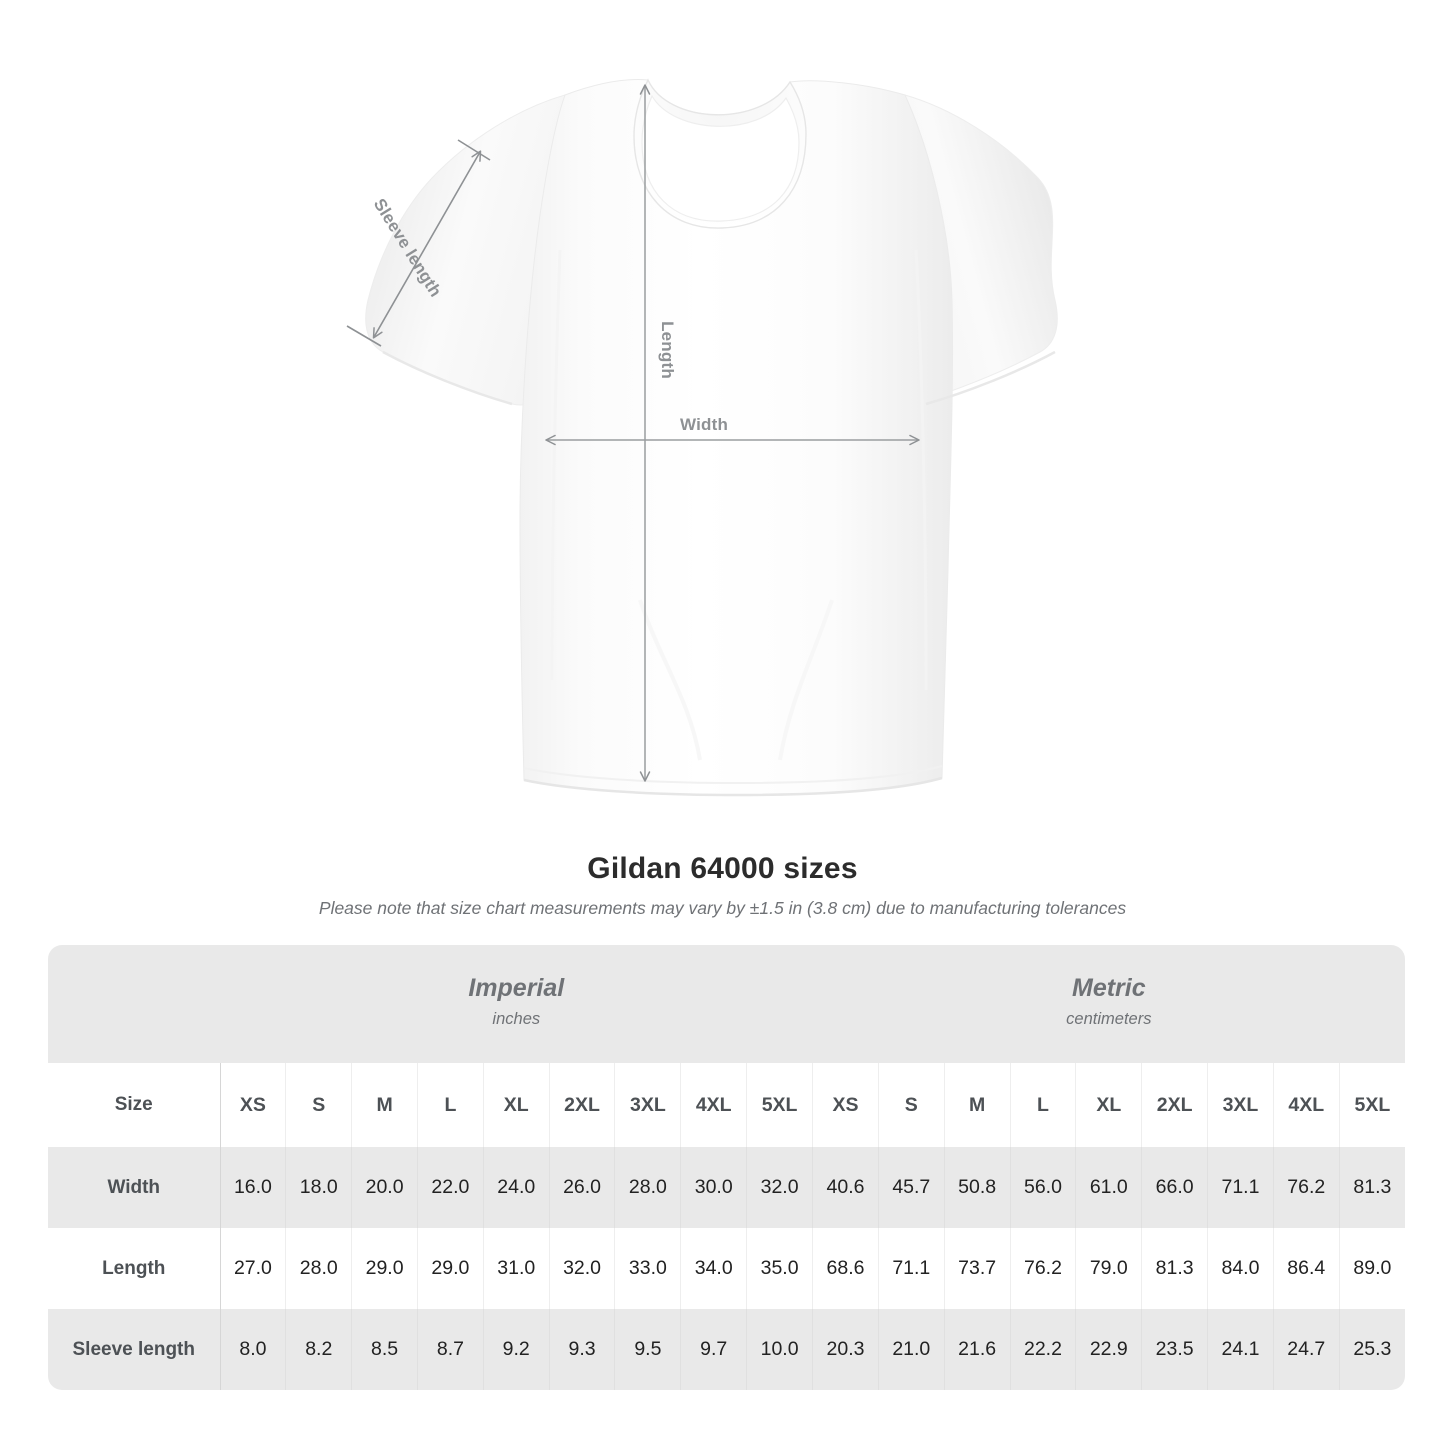 This screenshot has width=1445, height=1445. Describe the element at coordinates (418, 243) in the screenshot. I see `sleeve-length-arrow` at that location.